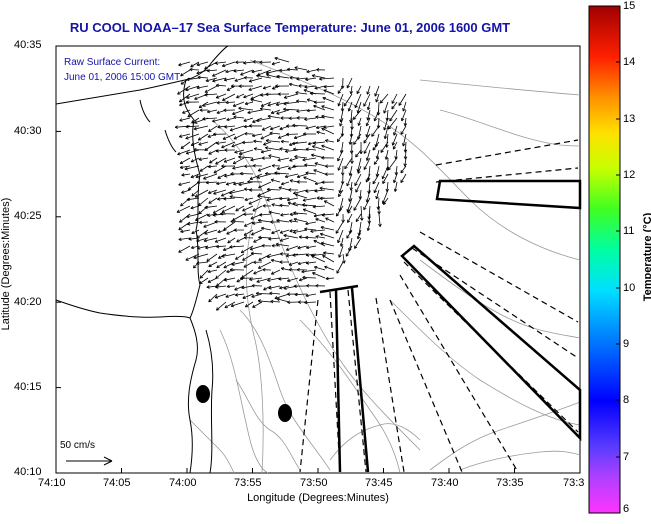 This screenshot has height=524, width=651. What do you see at coordinates (626, 400) in the screenshot?
I see `colorbar-tick-label: 8` at bounding box center [626, 400].